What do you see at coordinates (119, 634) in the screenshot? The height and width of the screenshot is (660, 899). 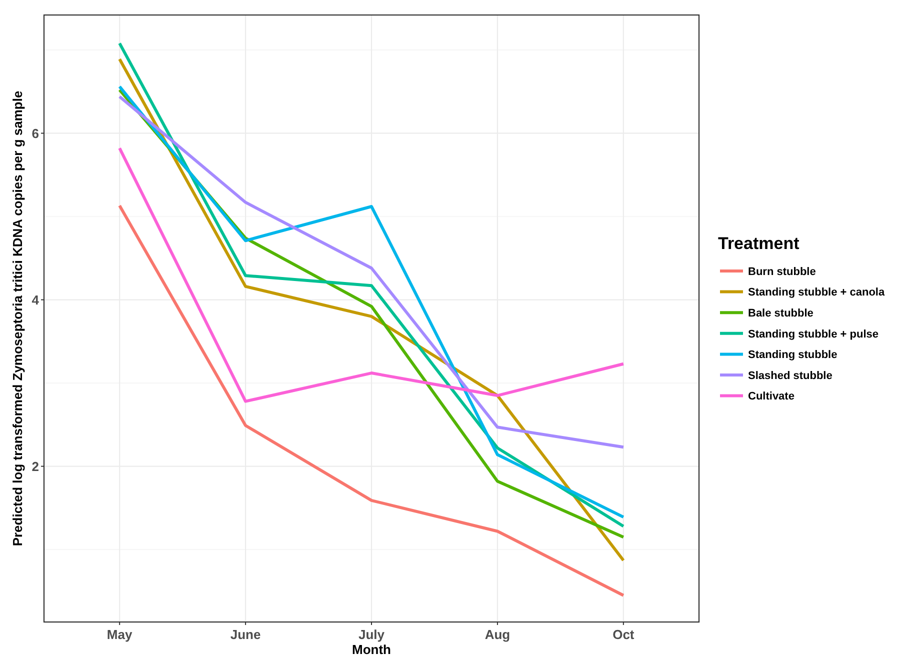 I see `x-tick-label: May` at bounding box center [119, 634].